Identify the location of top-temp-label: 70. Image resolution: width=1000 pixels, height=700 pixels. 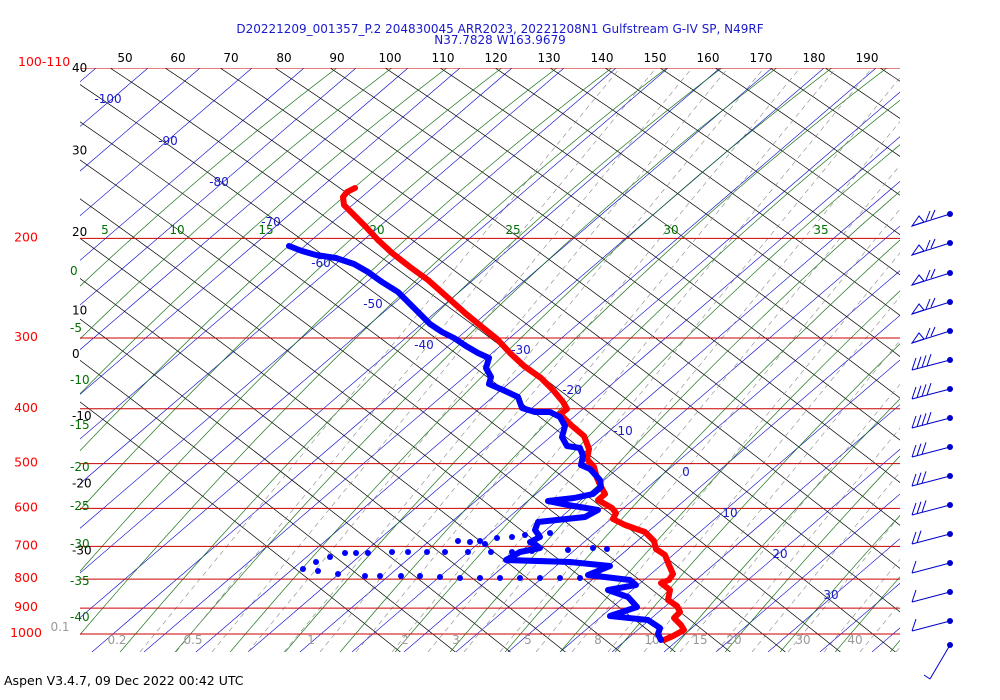
(230, 58).